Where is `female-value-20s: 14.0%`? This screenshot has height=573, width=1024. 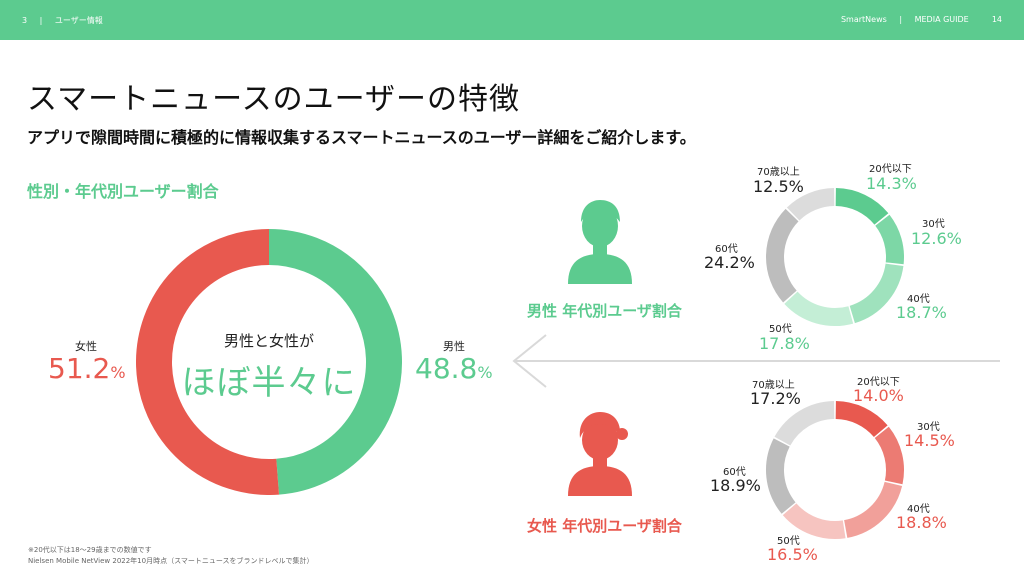
female-value-20s: 14.0% is located at coordinates (878, 395).